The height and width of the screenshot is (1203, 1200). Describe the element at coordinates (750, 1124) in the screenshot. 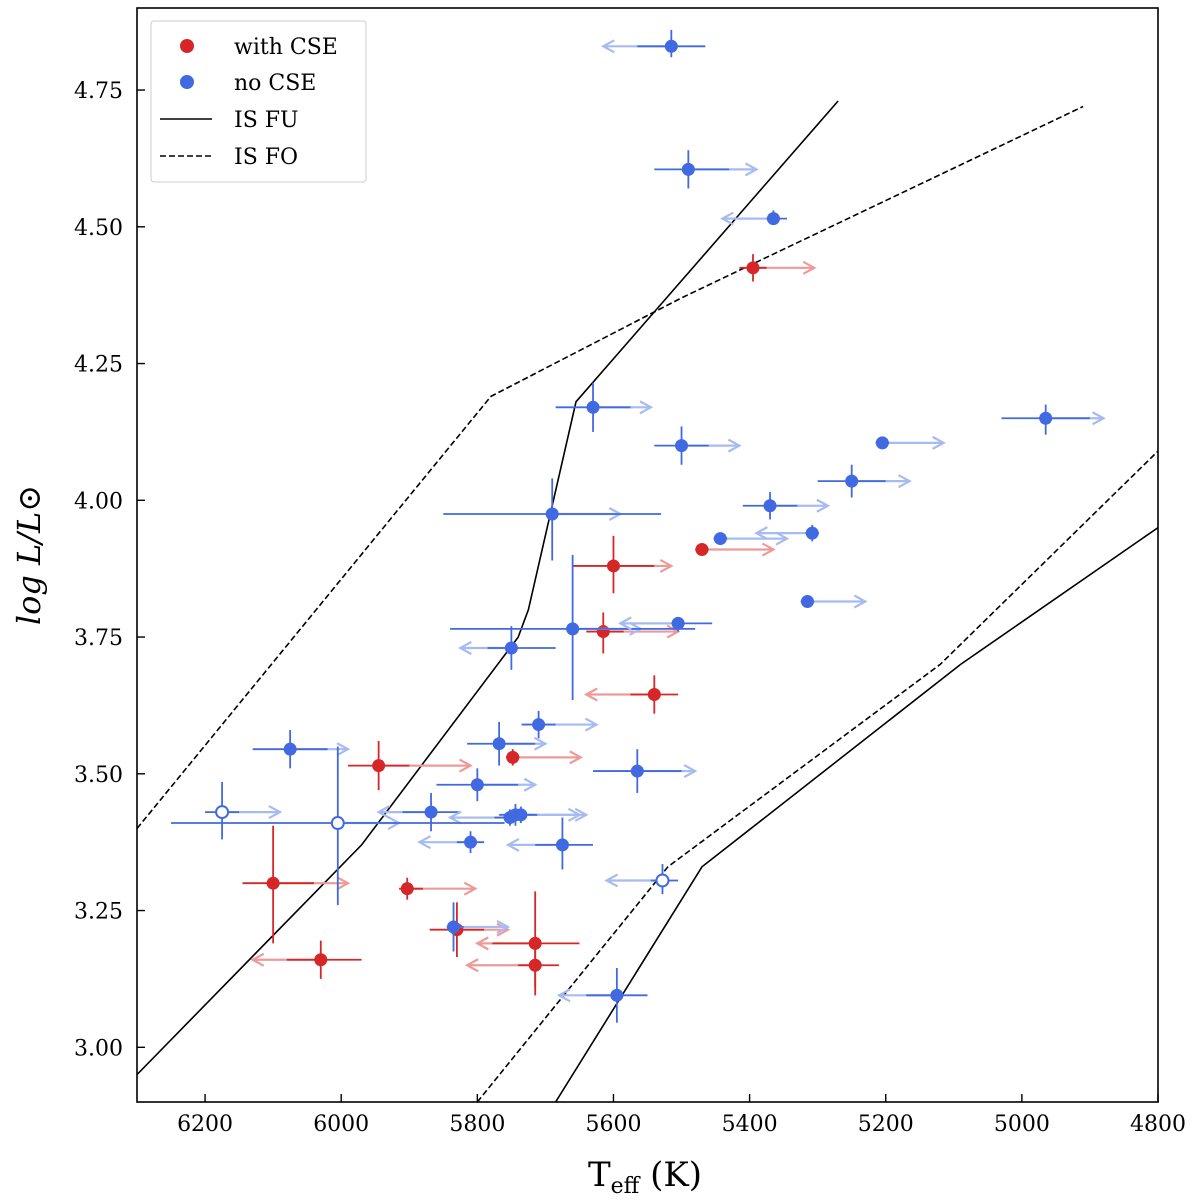

I see `x-tick-label-5400: 5400` at that location.